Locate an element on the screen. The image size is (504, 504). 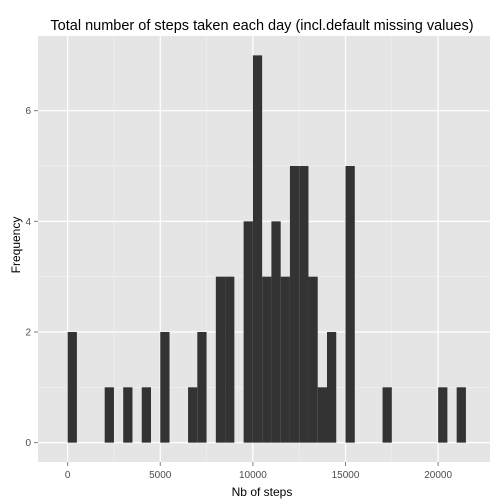
x-tick-label: 20000 is located at coordinates (438, 475).